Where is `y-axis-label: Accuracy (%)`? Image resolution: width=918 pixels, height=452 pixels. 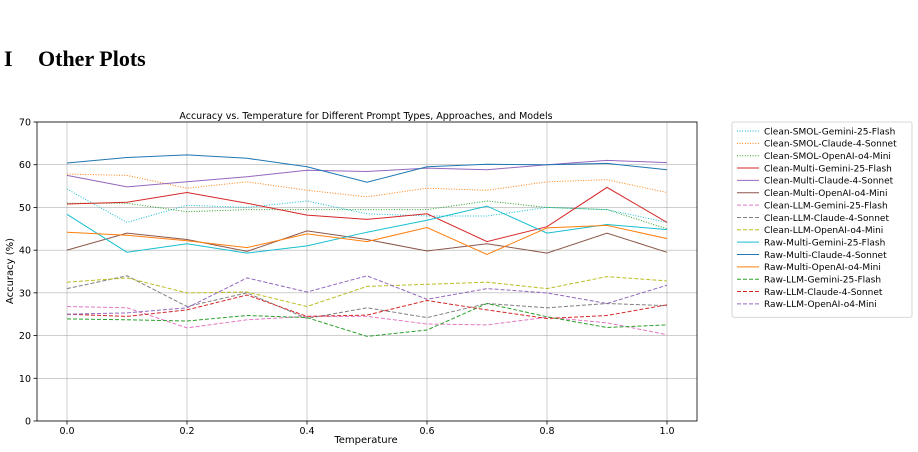
y-axis-label: Accuracy (%) is located at coordinates (10, 271).